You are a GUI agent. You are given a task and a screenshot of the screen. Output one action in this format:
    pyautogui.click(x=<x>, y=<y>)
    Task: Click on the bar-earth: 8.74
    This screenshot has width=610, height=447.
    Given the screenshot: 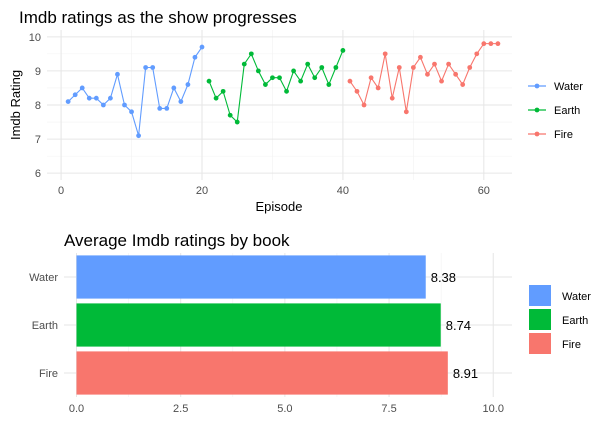 What is the action you would take?
    pyautogui.click(x=273, y=325)
    